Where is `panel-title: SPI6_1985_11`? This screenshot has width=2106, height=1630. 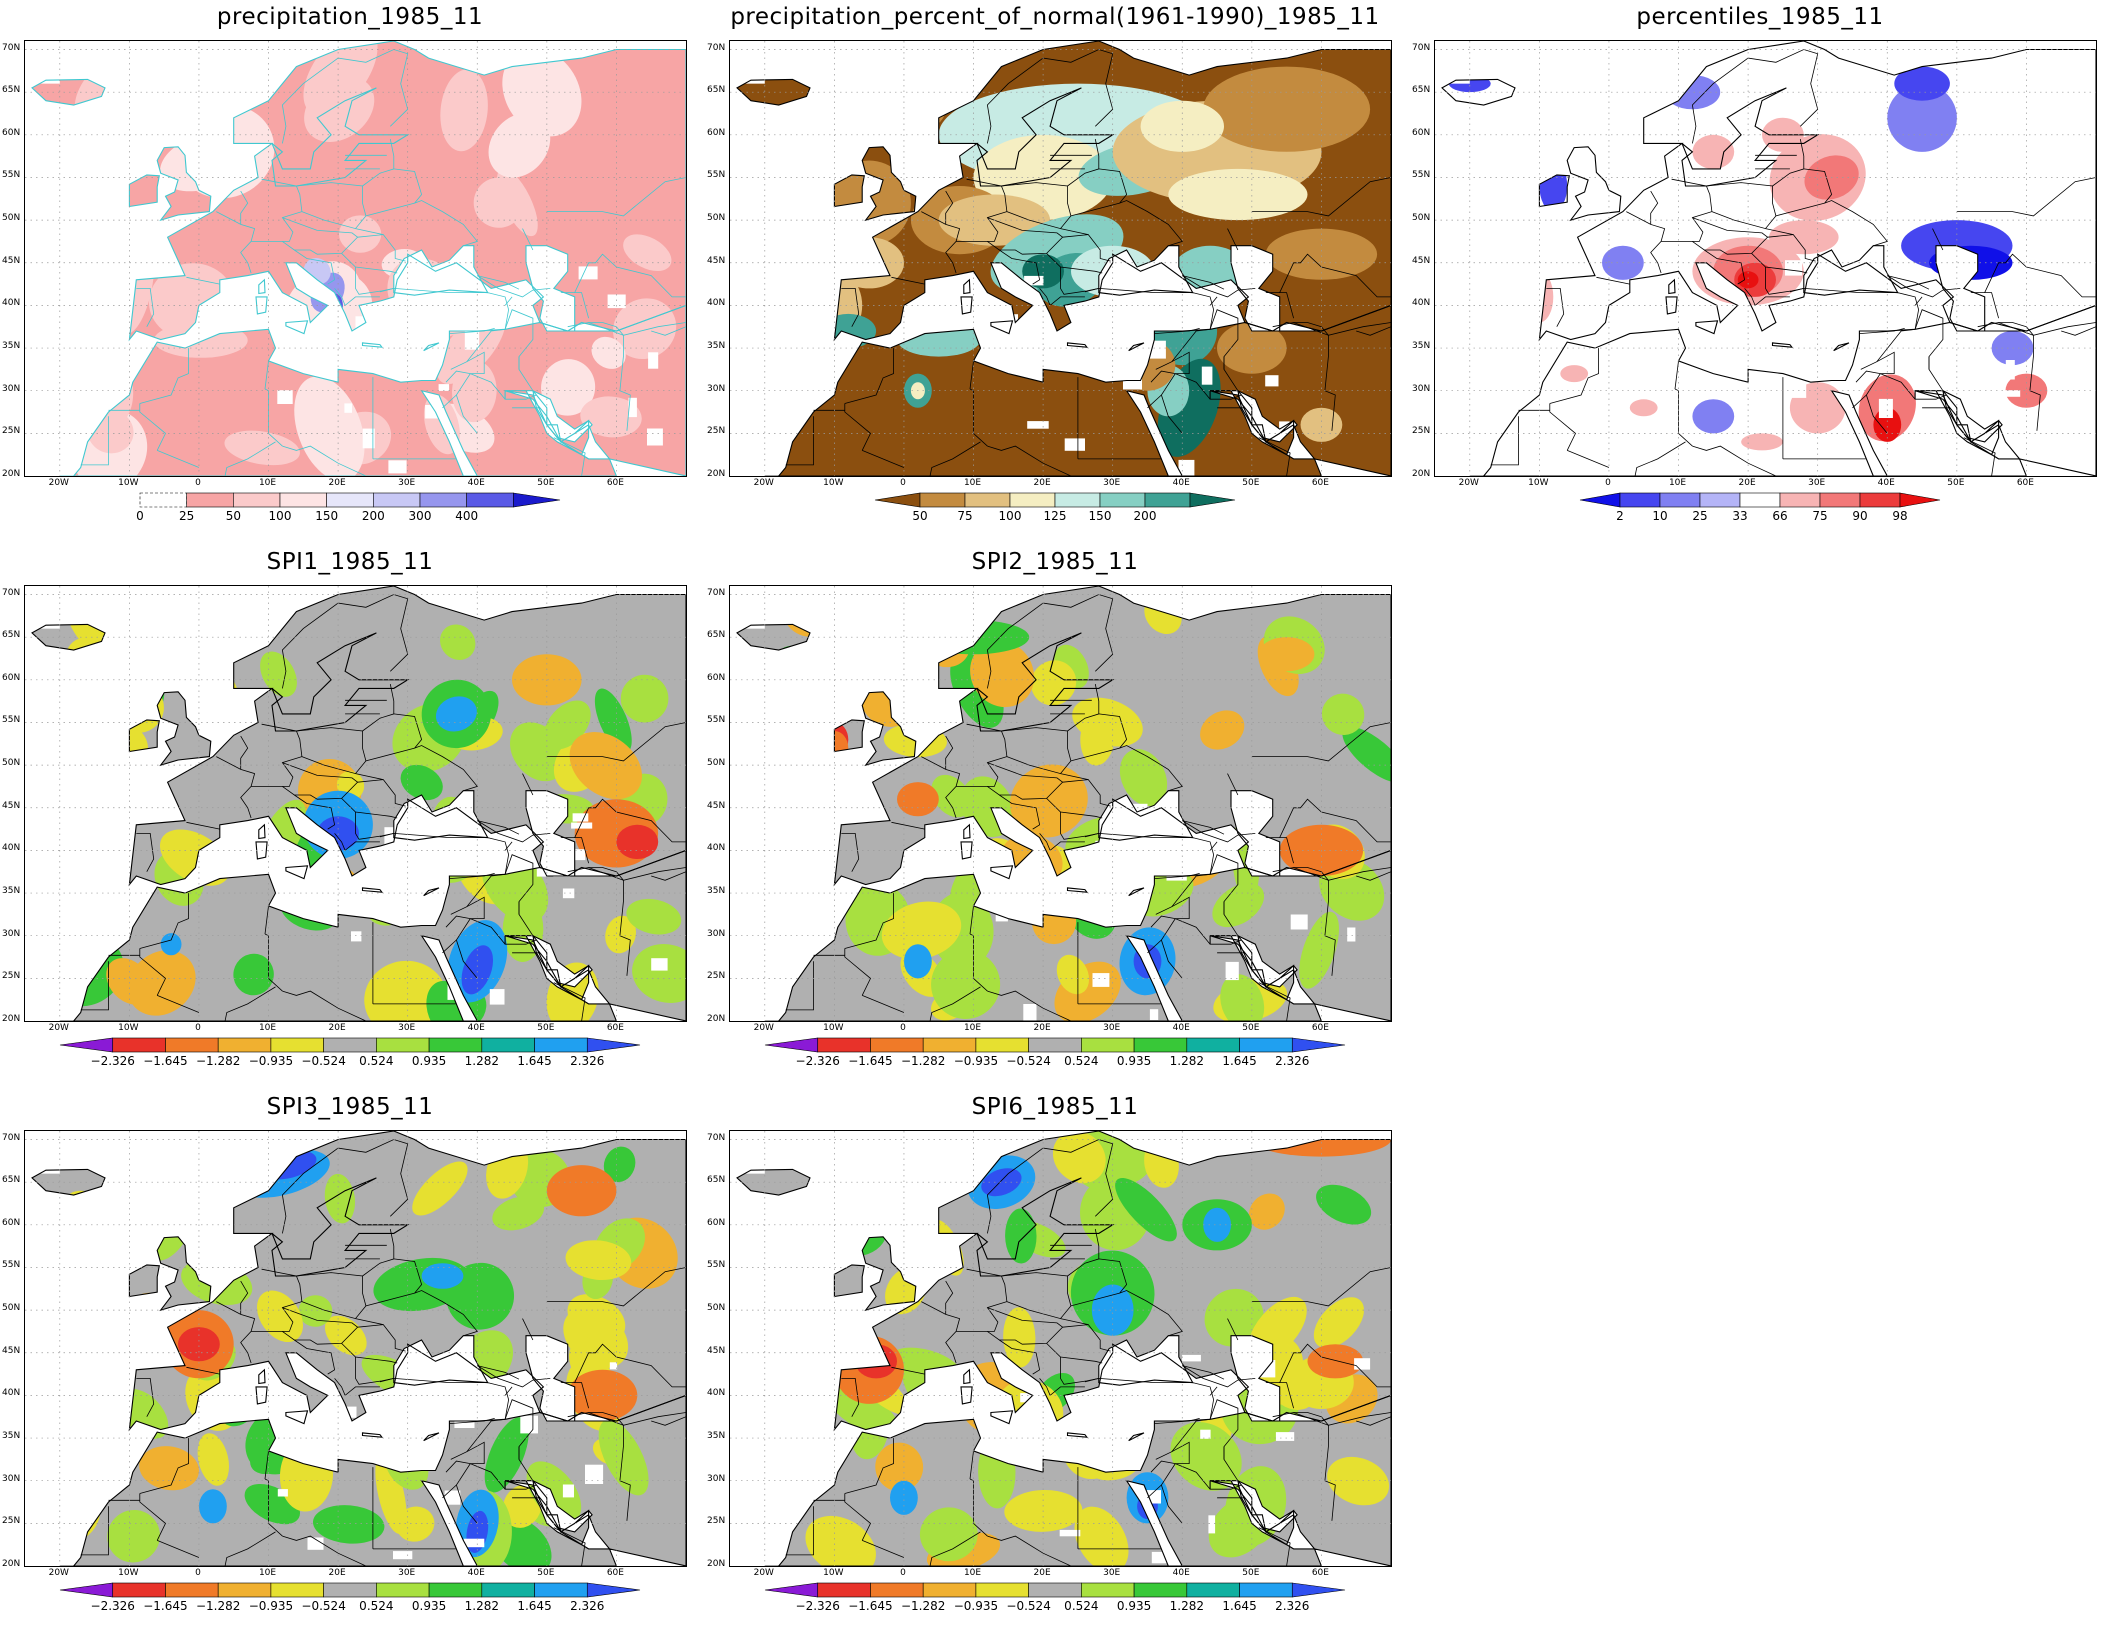
panel-title: SPI6_1985_11 is located at coordinates (1055, 1107).